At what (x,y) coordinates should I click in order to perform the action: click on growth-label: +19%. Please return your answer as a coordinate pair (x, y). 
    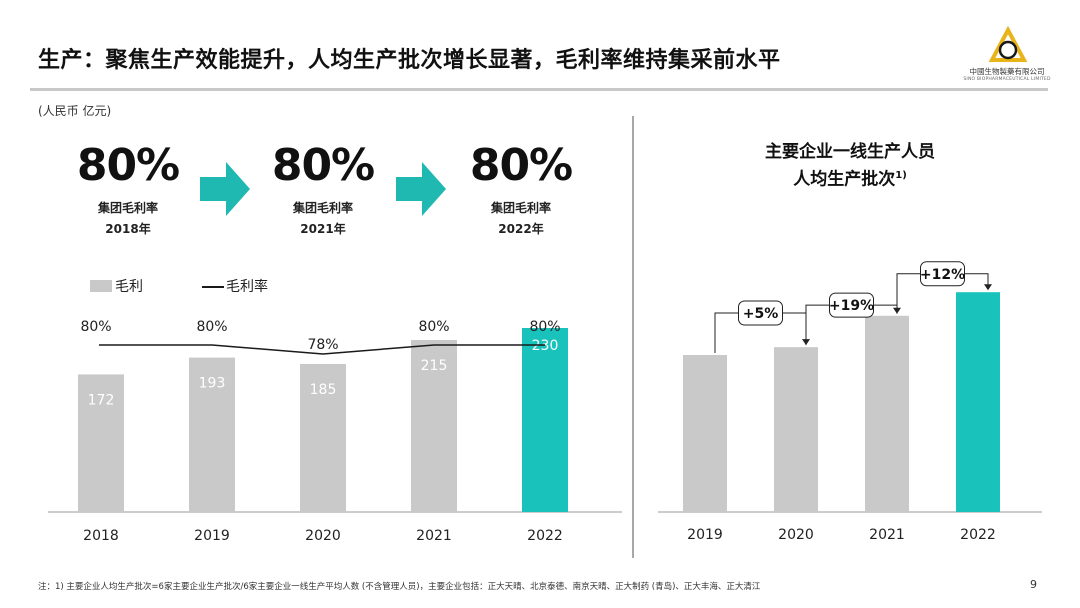
    Looking at the image, I should click on (851, 306).